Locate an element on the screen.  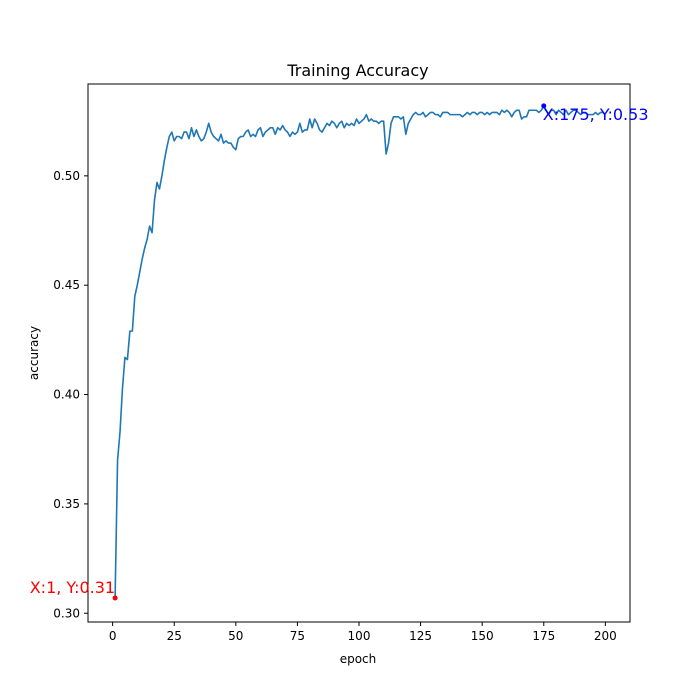
x-tick-label: 75 is located at coordinates (297, 636).